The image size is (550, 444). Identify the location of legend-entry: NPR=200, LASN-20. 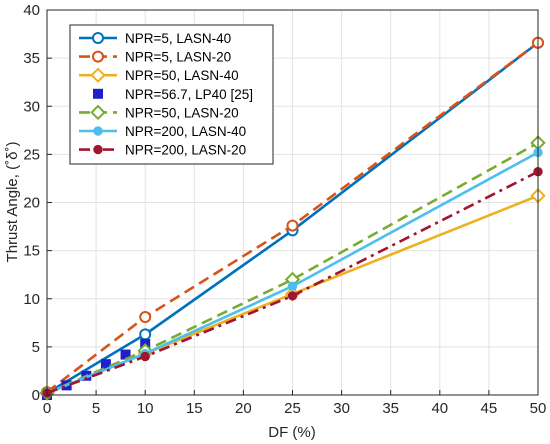
(162, 150).